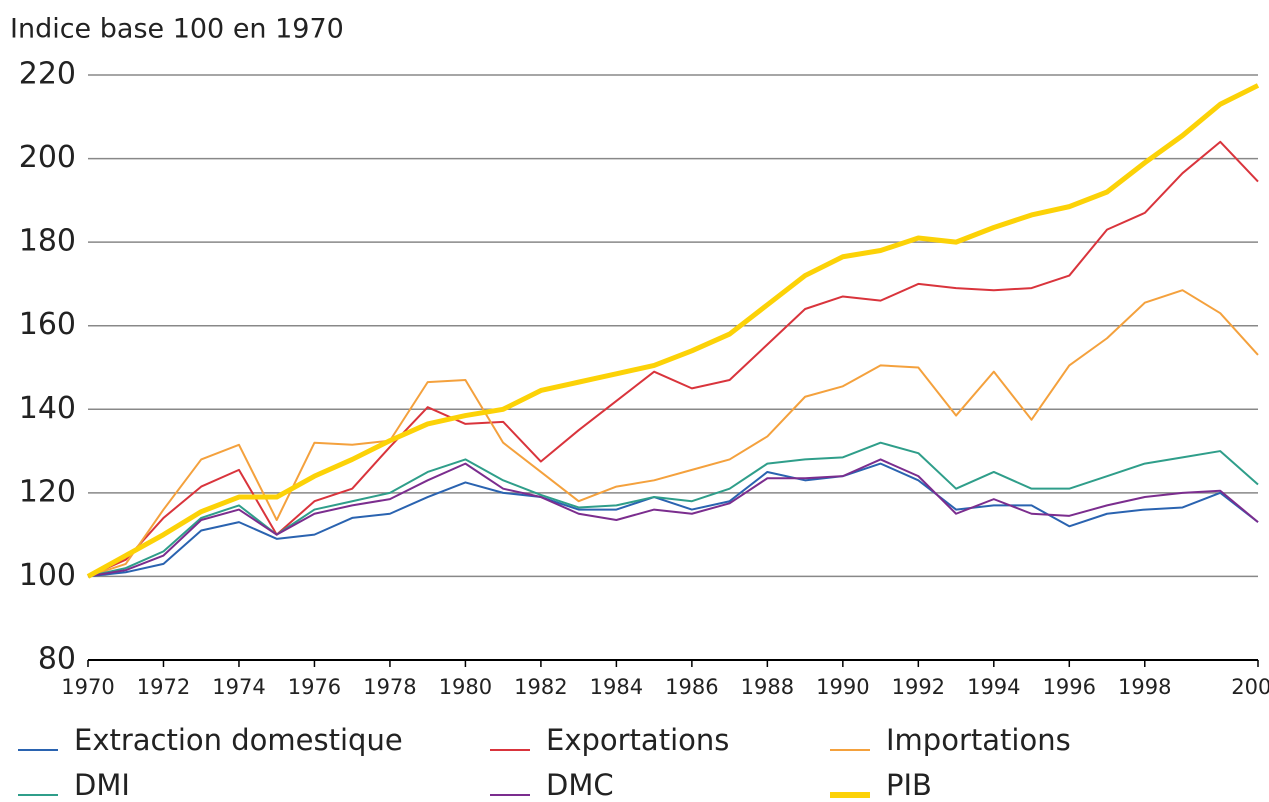 The width and height of the screenshot is (1269, 802). Describe the element at coordinates (163, 687) in the screenshot. I see `x-tick-label: 1972` at that location.